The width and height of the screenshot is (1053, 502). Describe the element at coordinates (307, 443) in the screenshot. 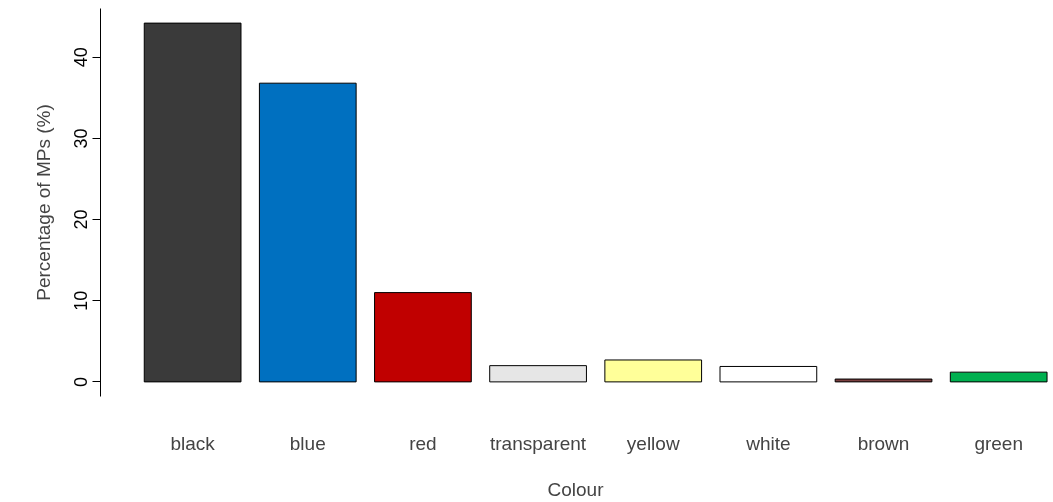

I see `x-tick-label: blue` at that location.